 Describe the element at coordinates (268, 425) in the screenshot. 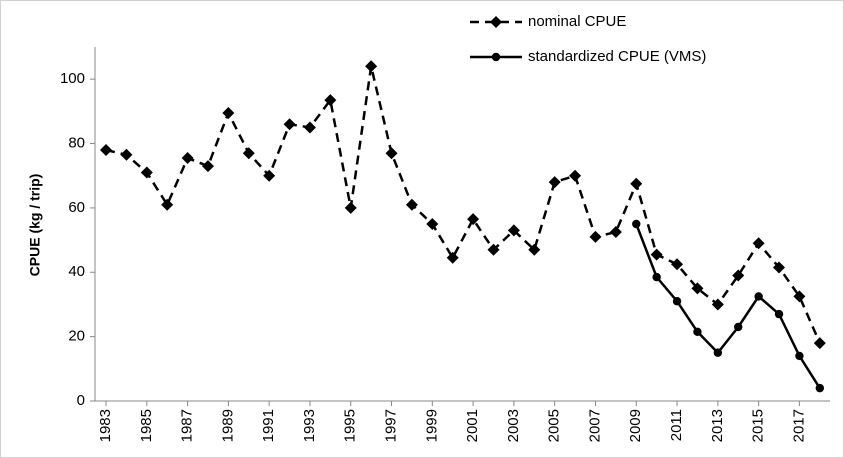

I see `x-tick-label: 1991` at that location.